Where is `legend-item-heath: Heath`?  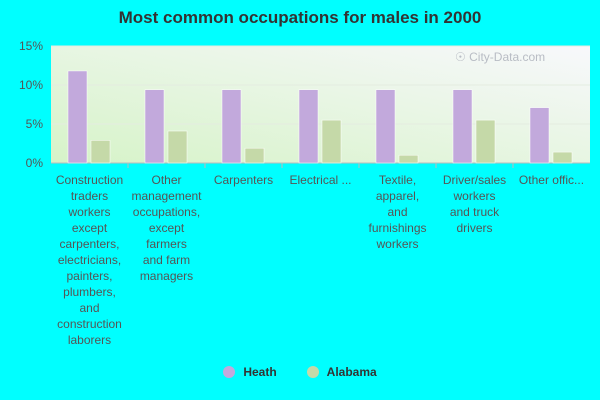
legend-item-heath: Heath is located at coordinates (250, 372).